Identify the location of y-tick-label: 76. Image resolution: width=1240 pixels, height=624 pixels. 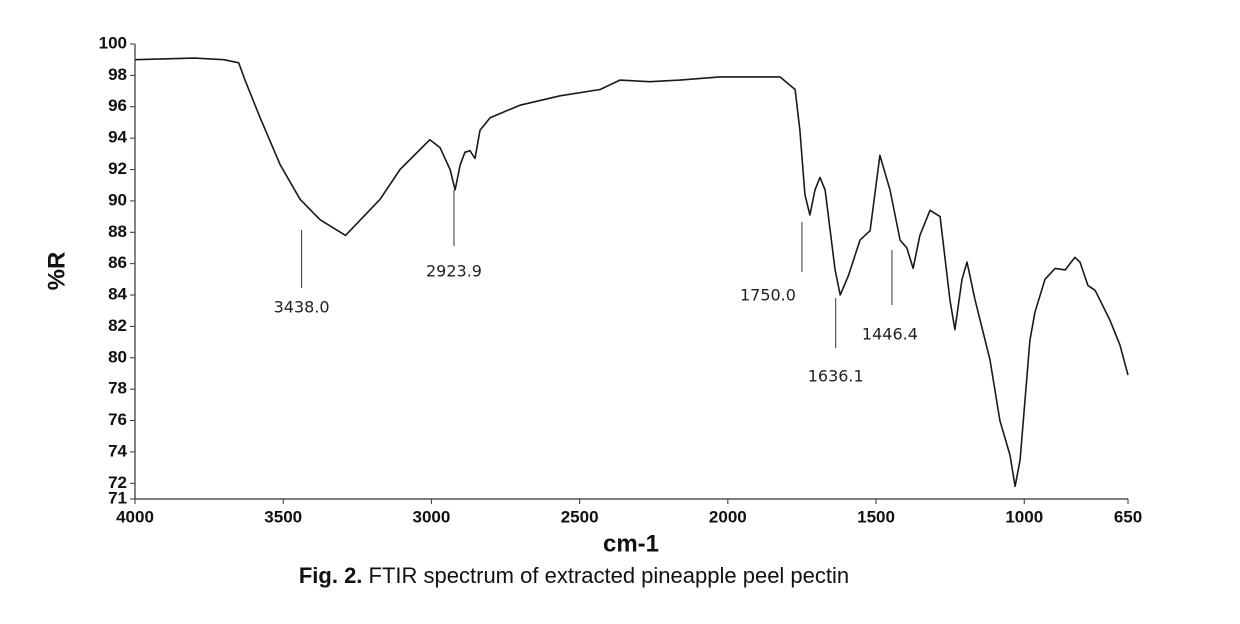
(117, 419).